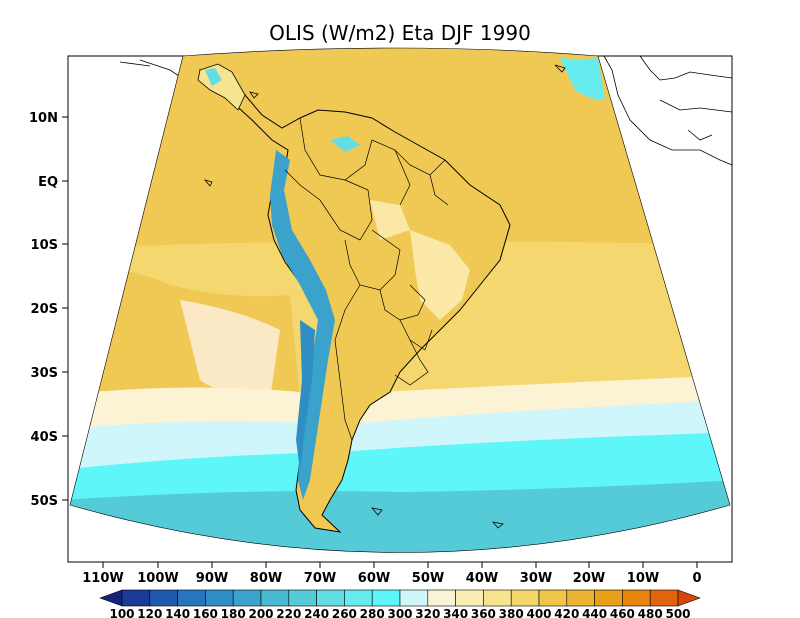 The width and height of the screenshot is (800, 618). What do you see at coordinates (482, 578) in the screenshot?
I see `lon-label-40W: 40W` at bounding box center [482, 578].